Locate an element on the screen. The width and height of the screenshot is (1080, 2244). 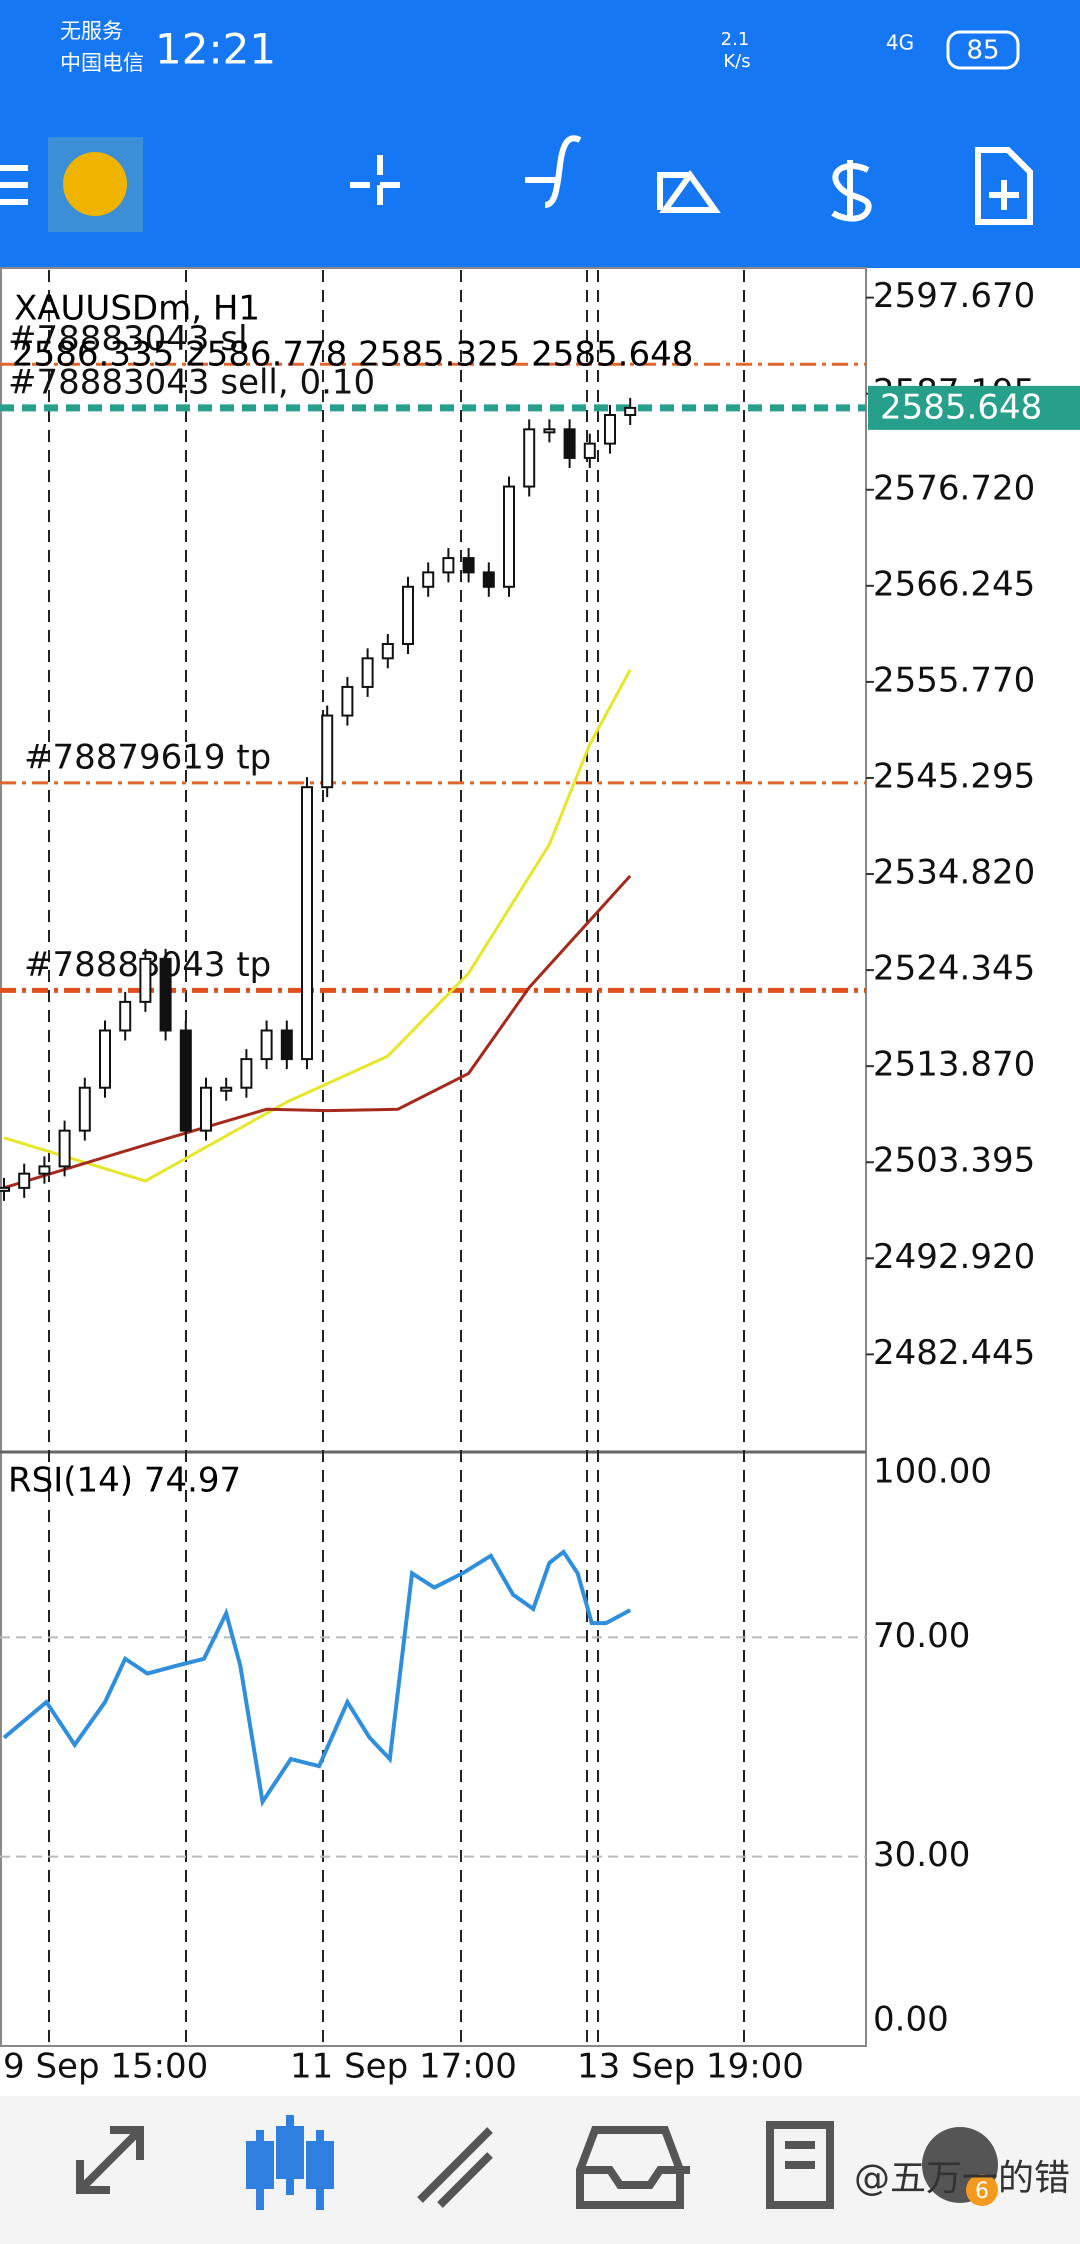
y-tick-label: 2524.345 is located at coordinates (954, 969).